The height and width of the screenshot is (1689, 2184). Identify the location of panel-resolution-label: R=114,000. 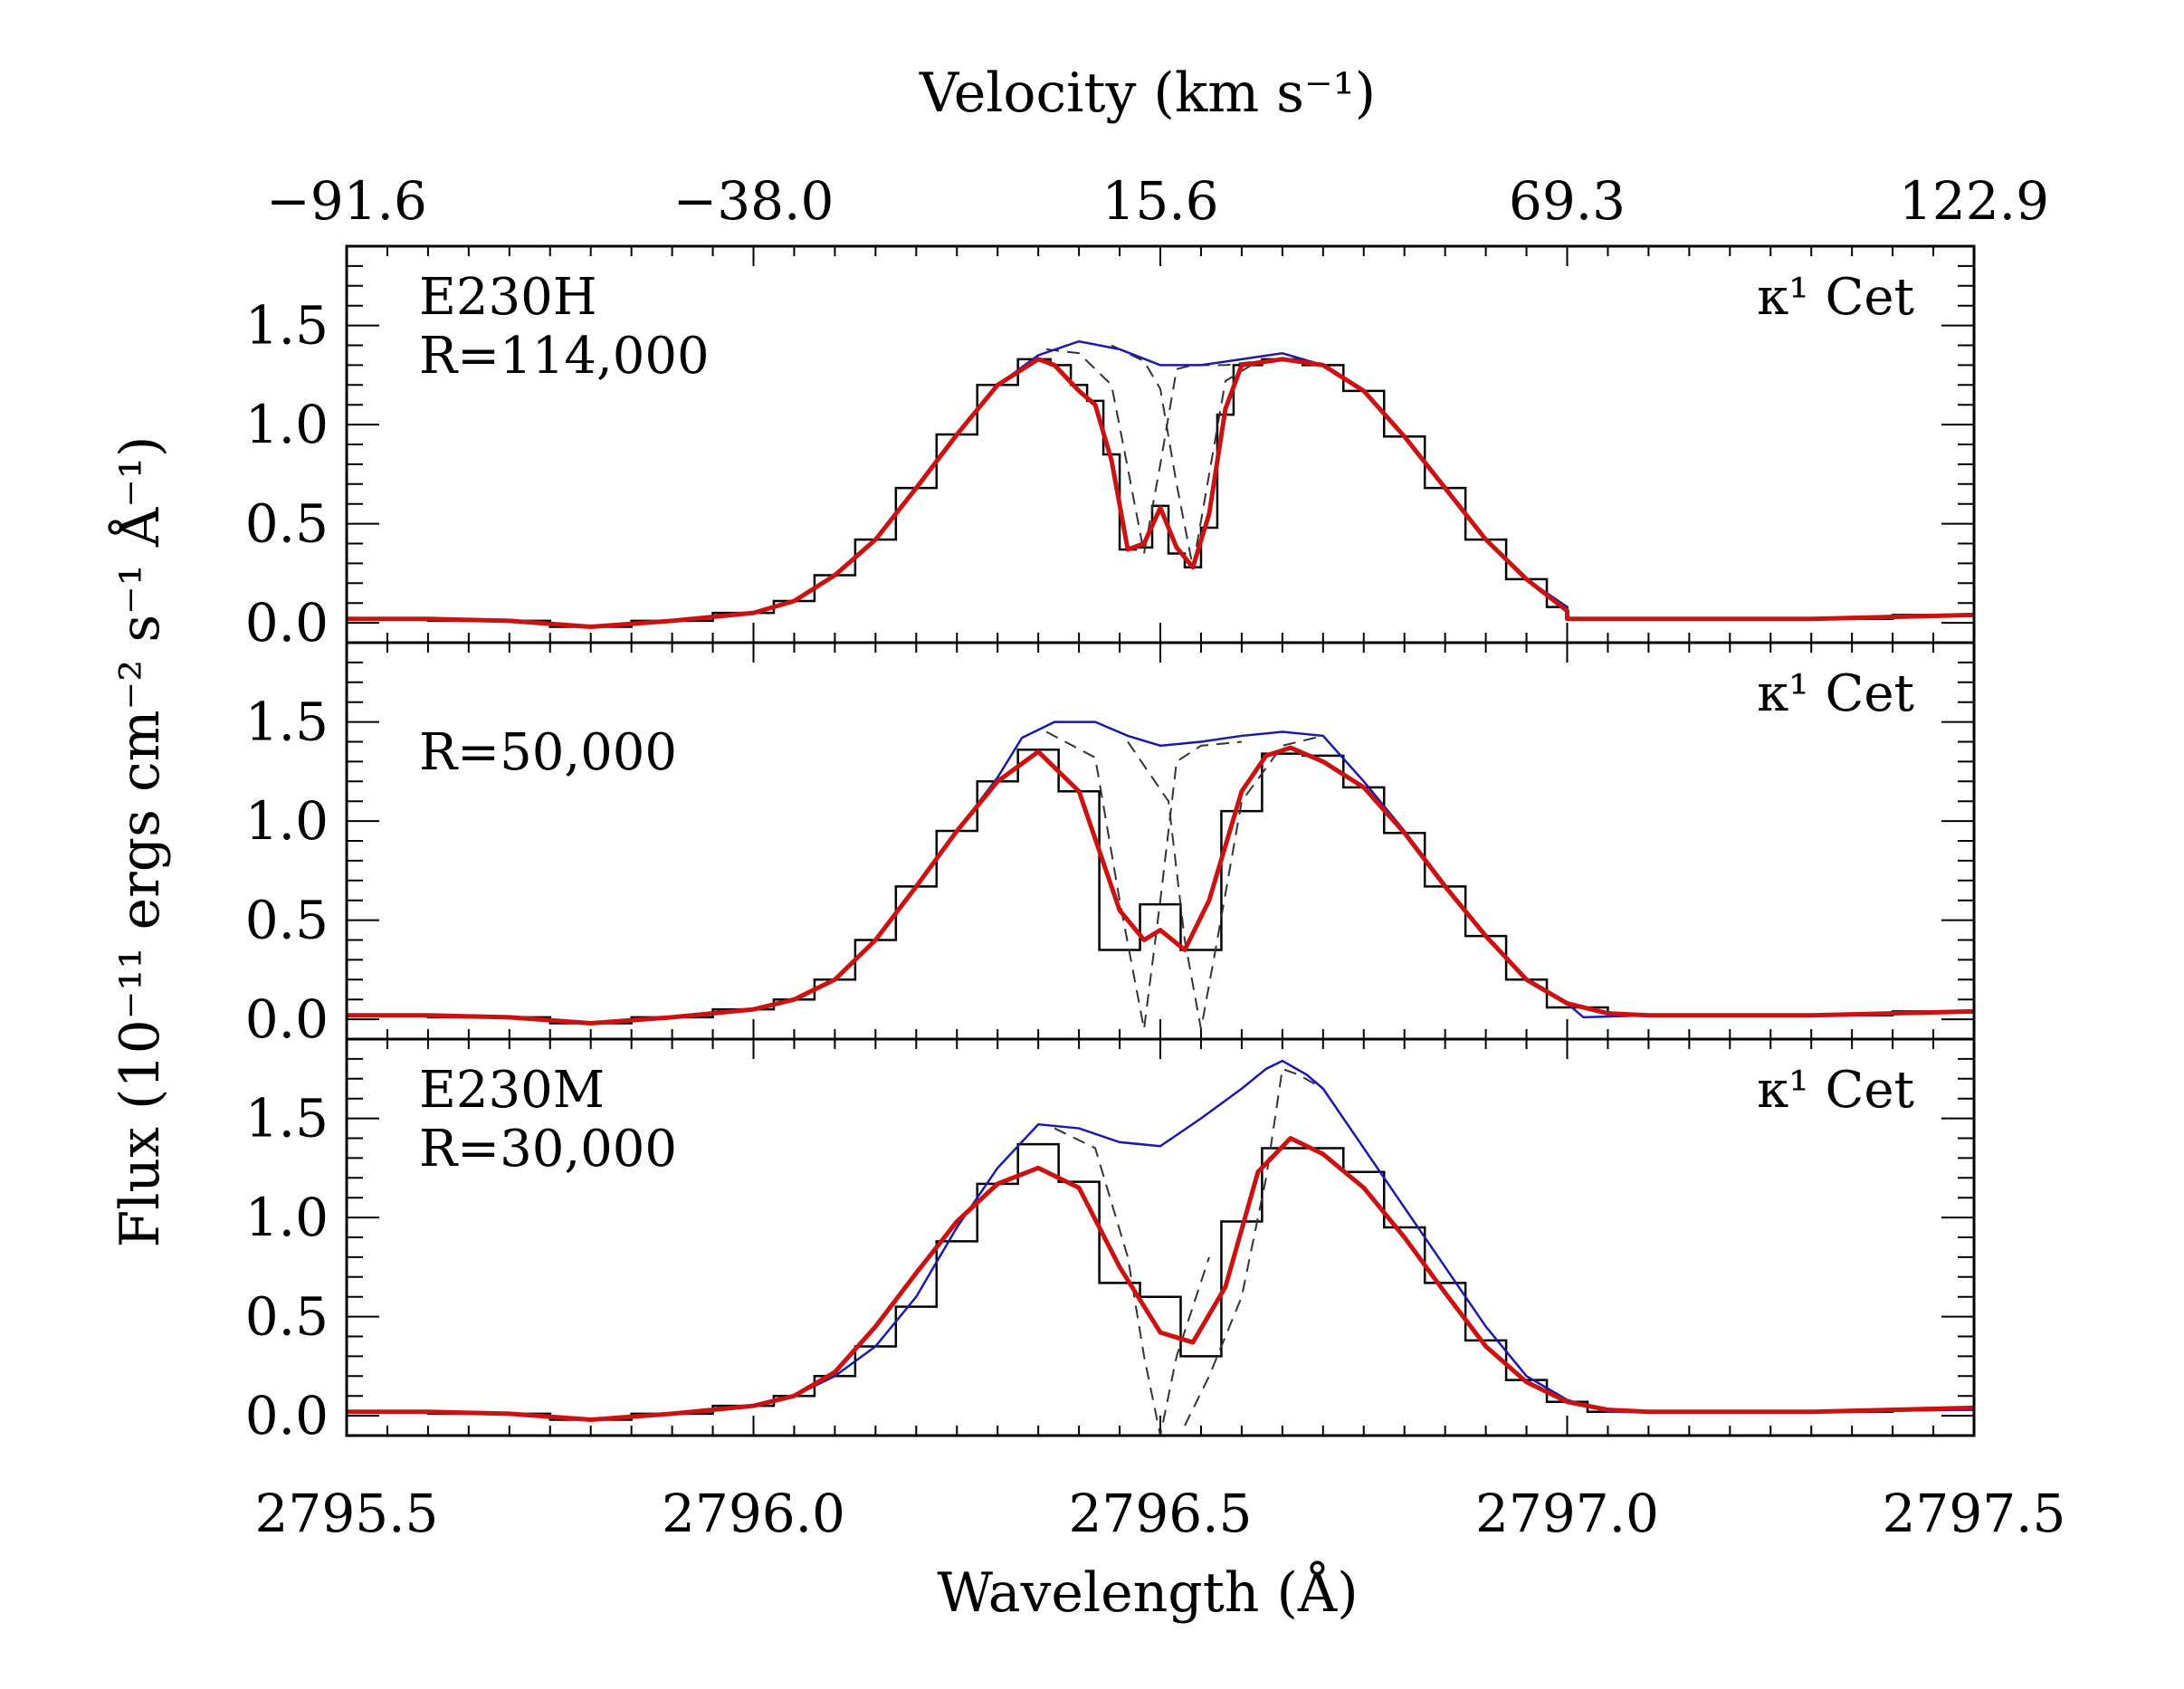
(564, 356).